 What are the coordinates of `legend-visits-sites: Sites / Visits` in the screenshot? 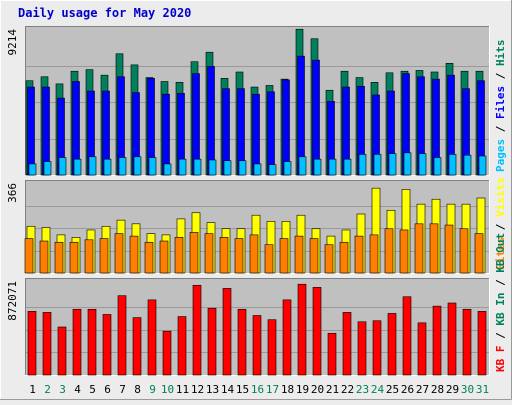 It's located at (500, 223).